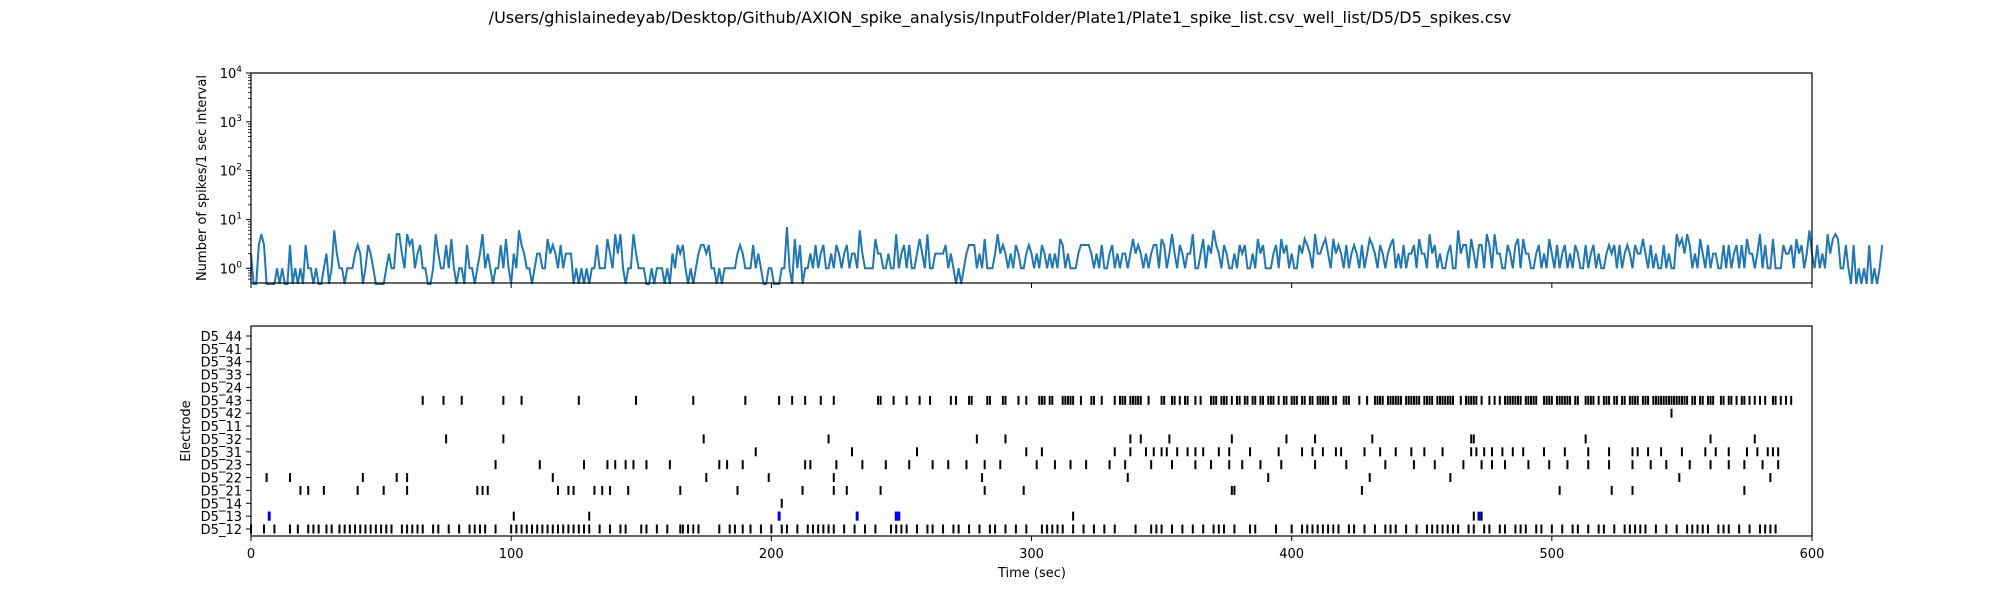 The height and width of the screenshot is (600, 2000). What do you see at coordinates (221, 414) in the screenshot?
I see `electrode-label: D5_42` at bounding box center [221, 414].